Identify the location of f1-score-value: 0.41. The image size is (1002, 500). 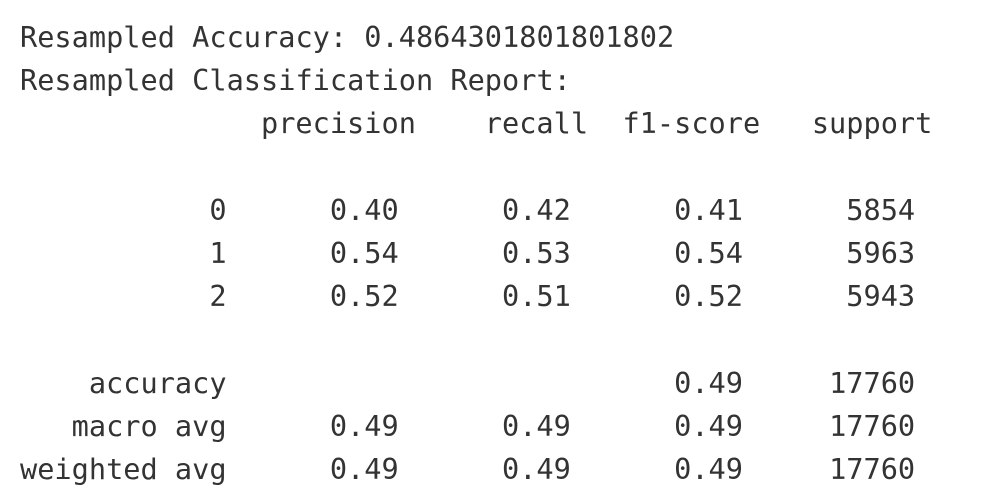
(708, 209).